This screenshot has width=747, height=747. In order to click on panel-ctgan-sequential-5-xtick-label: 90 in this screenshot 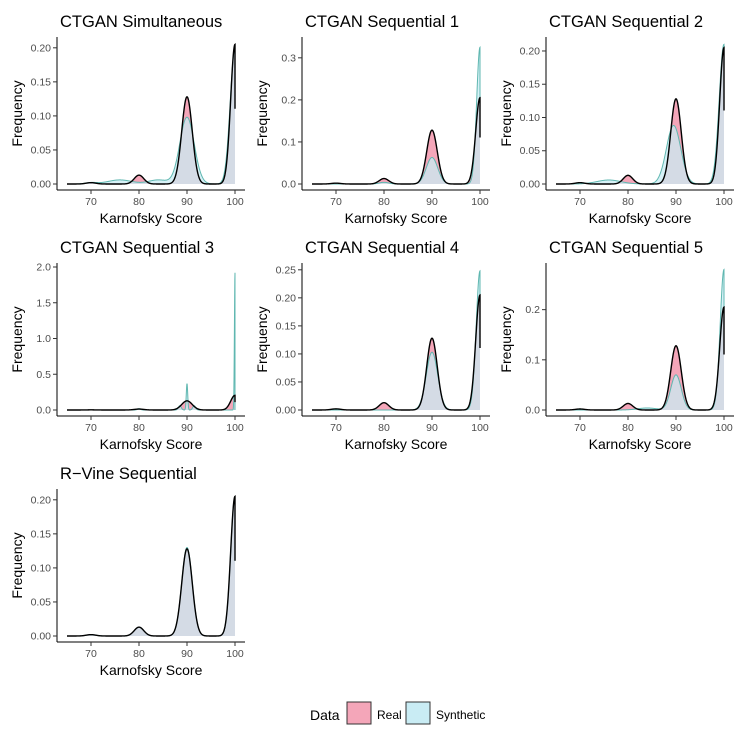, I will do `click(676, 428)`.